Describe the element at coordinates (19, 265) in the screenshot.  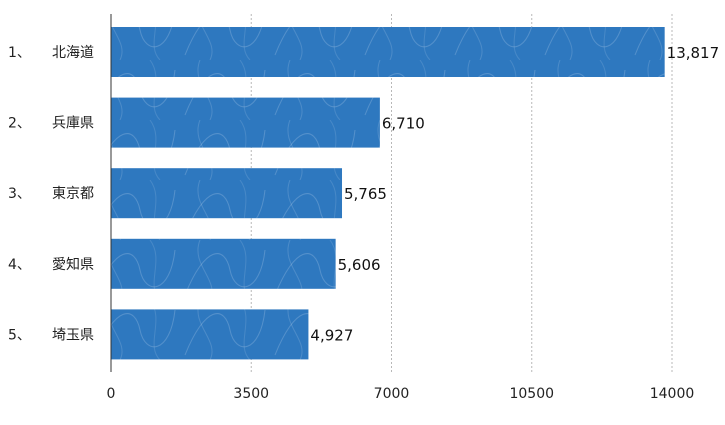
I see `rank-label: 4、` at that location.